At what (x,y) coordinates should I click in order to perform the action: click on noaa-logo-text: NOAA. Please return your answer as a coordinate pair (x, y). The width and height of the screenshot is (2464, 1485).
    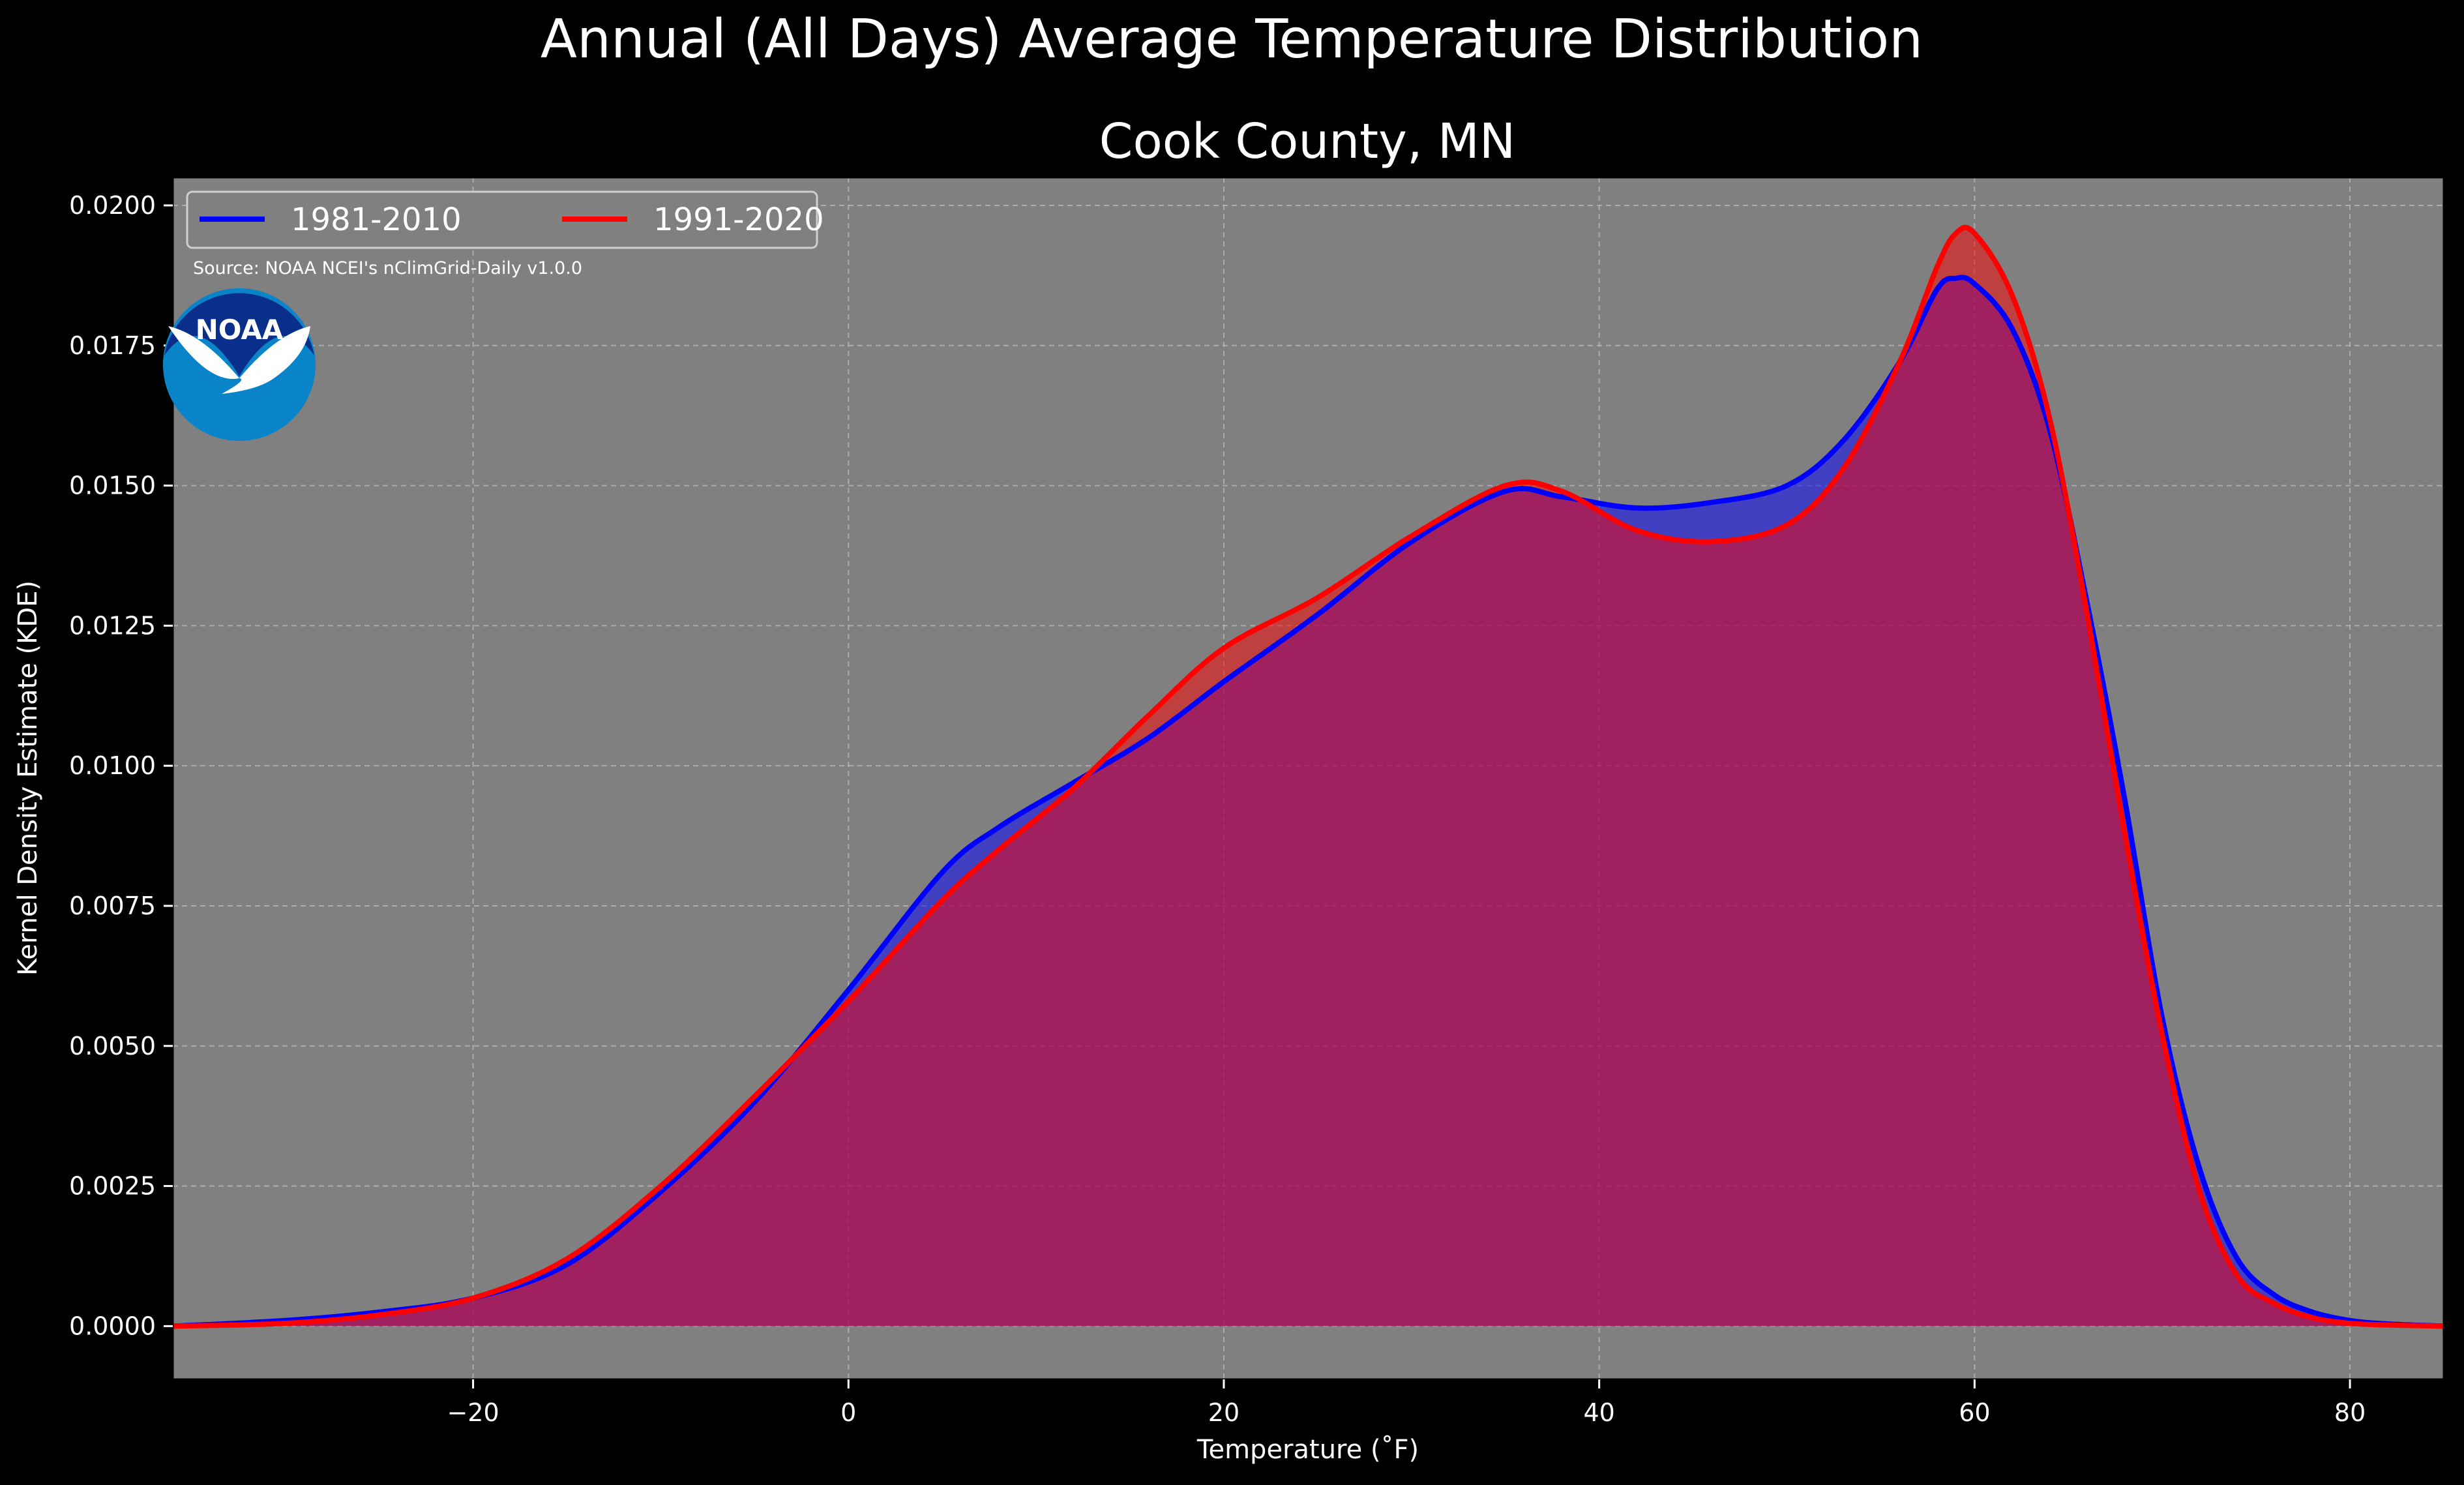
    Looking at the image, I should click on (240, 330).